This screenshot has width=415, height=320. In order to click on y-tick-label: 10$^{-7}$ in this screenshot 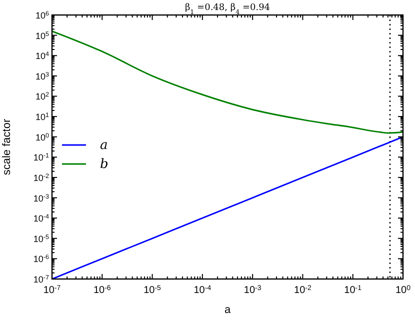, I will do `click(41, 279)`.